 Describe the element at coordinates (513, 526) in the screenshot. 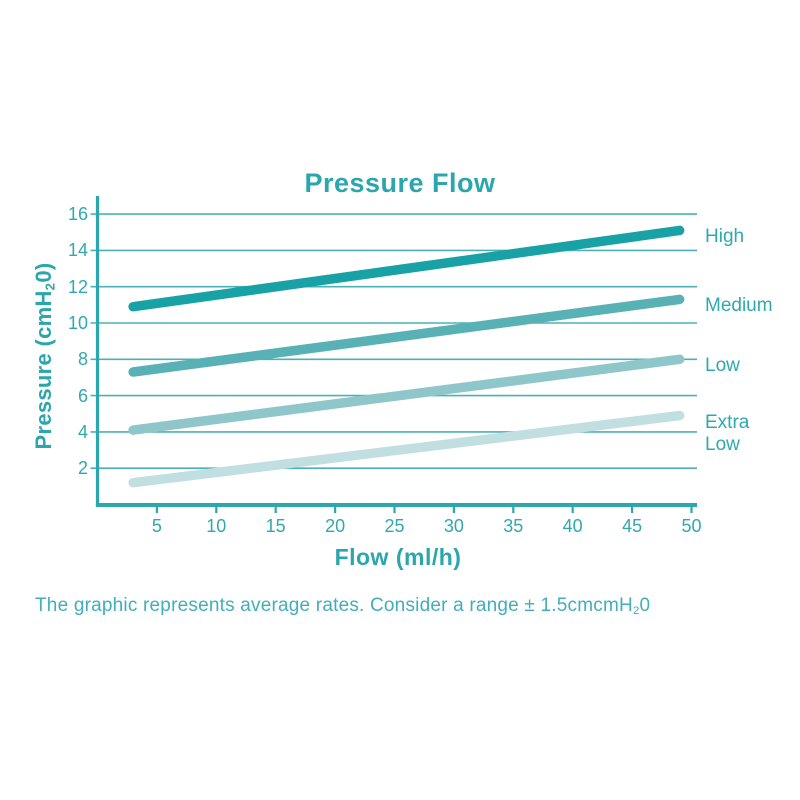

I see `x-tick-label-35: 35` at that location.